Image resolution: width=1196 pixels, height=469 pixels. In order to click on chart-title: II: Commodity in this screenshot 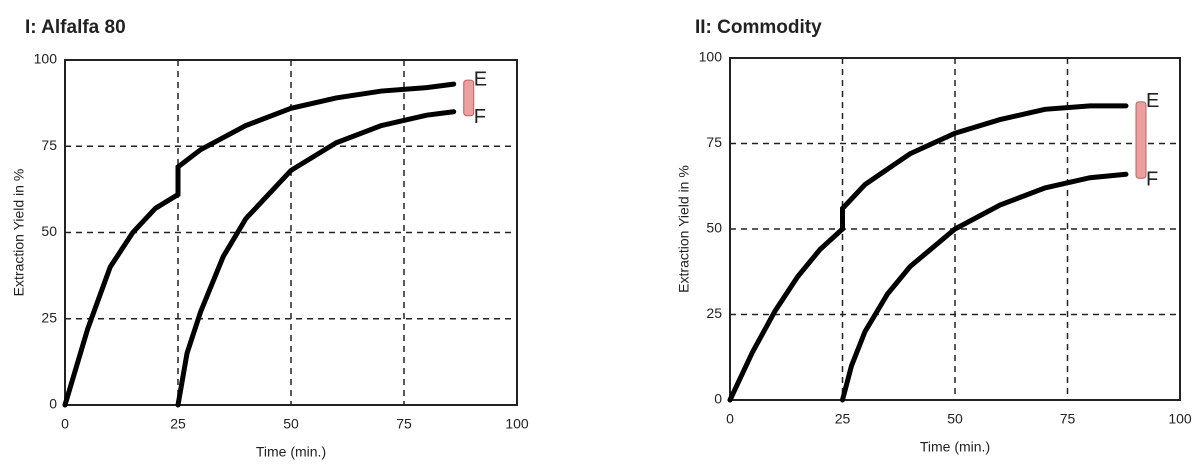, I will do `click(758, 27)`.